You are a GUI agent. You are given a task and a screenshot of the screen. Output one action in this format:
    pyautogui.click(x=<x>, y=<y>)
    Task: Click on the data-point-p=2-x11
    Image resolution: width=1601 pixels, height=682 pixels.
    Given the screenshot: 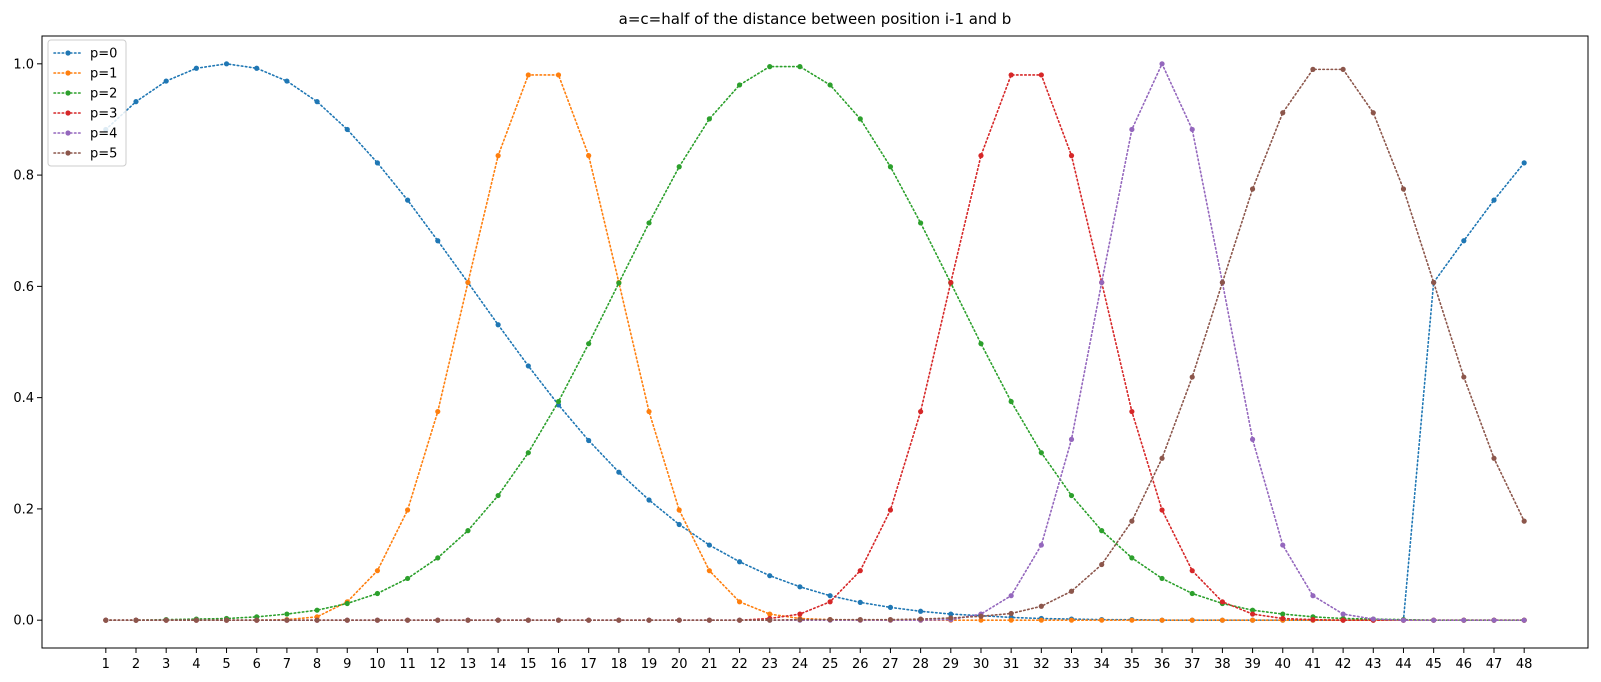 What is the action you would take?
    pyautogui.click(x=408, y=578)
    